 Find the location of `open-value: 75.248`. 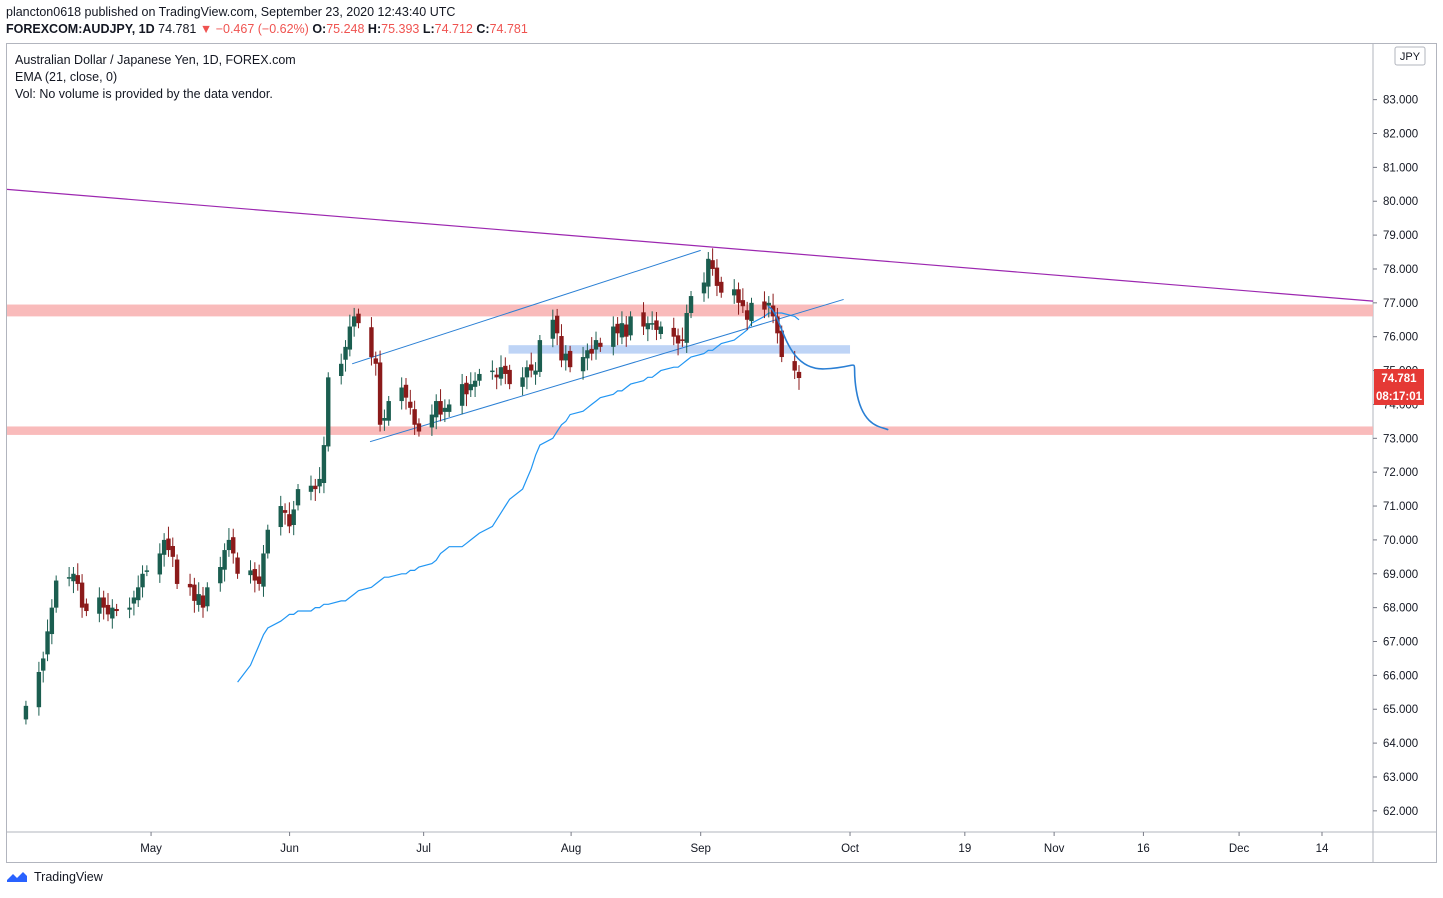

open-value: 75.248 is located at coordinates (345, 29).